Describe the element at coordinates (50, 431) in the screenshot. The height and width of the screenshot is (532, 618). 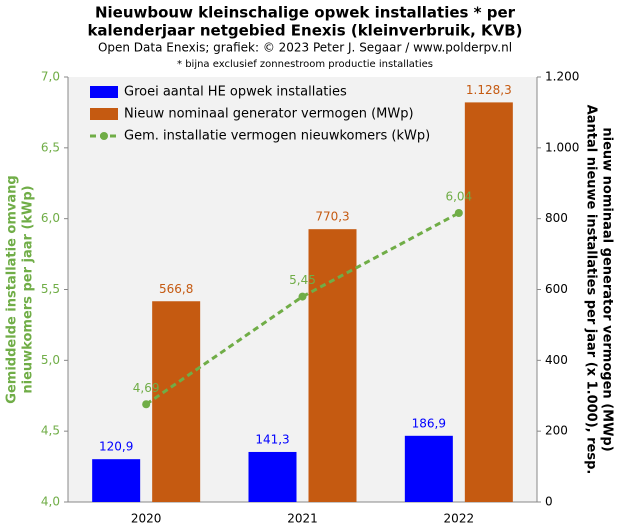
I see `y-tick-label: 4,5` at that location.